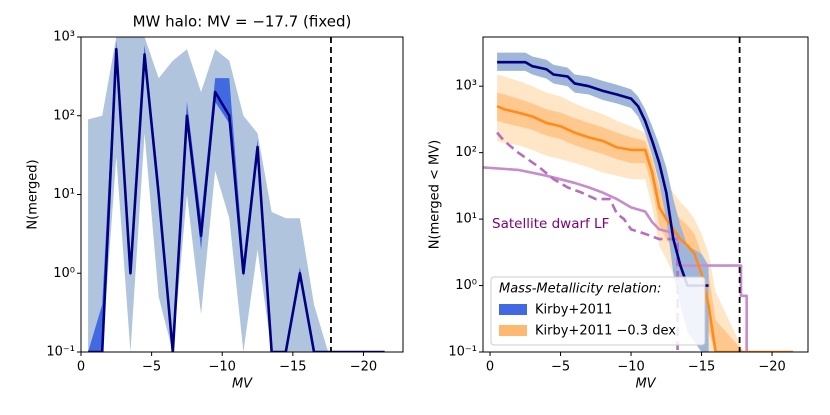 The width and height of the screenshot is (830, 415). What do you see at coordinates (435, 194) in the screenshot?
I see `y-axis-label: N(merged < MV)` at bounding box center [435, 194].